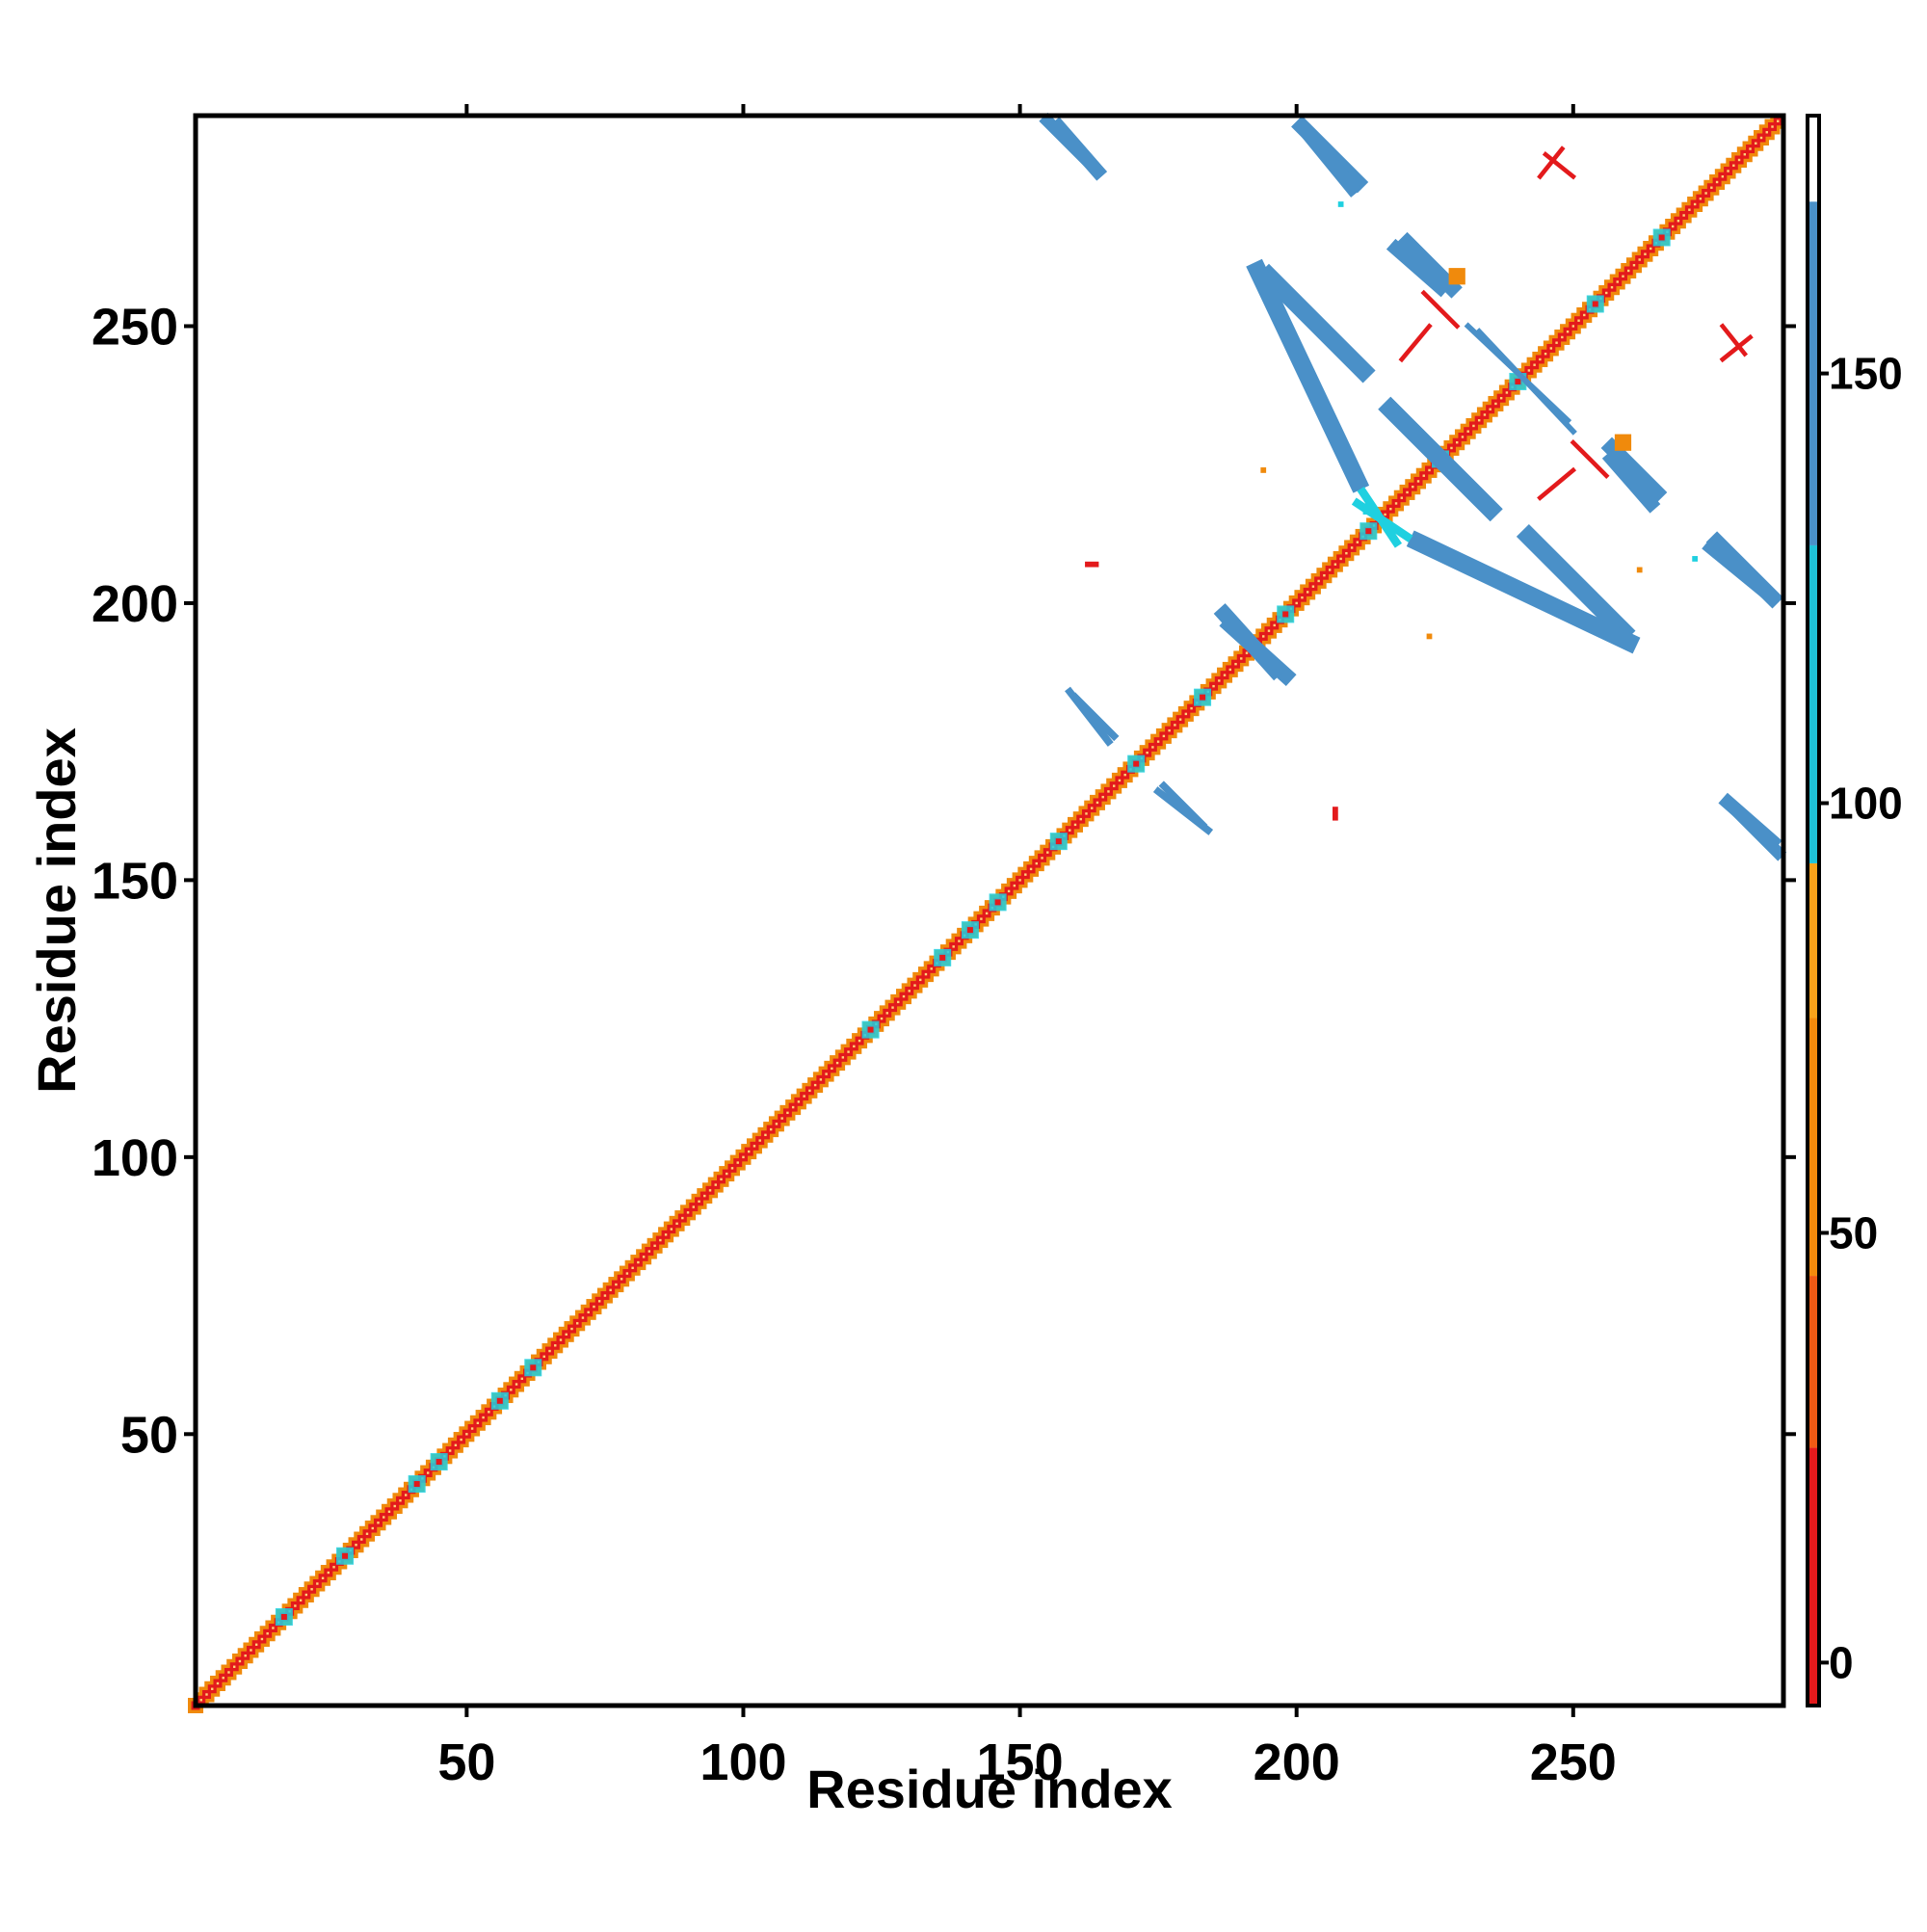 Image resolution: width=1927 pixels, height=1932 pixels. I want to click on y-tick-label: 250, so click(135, 327).